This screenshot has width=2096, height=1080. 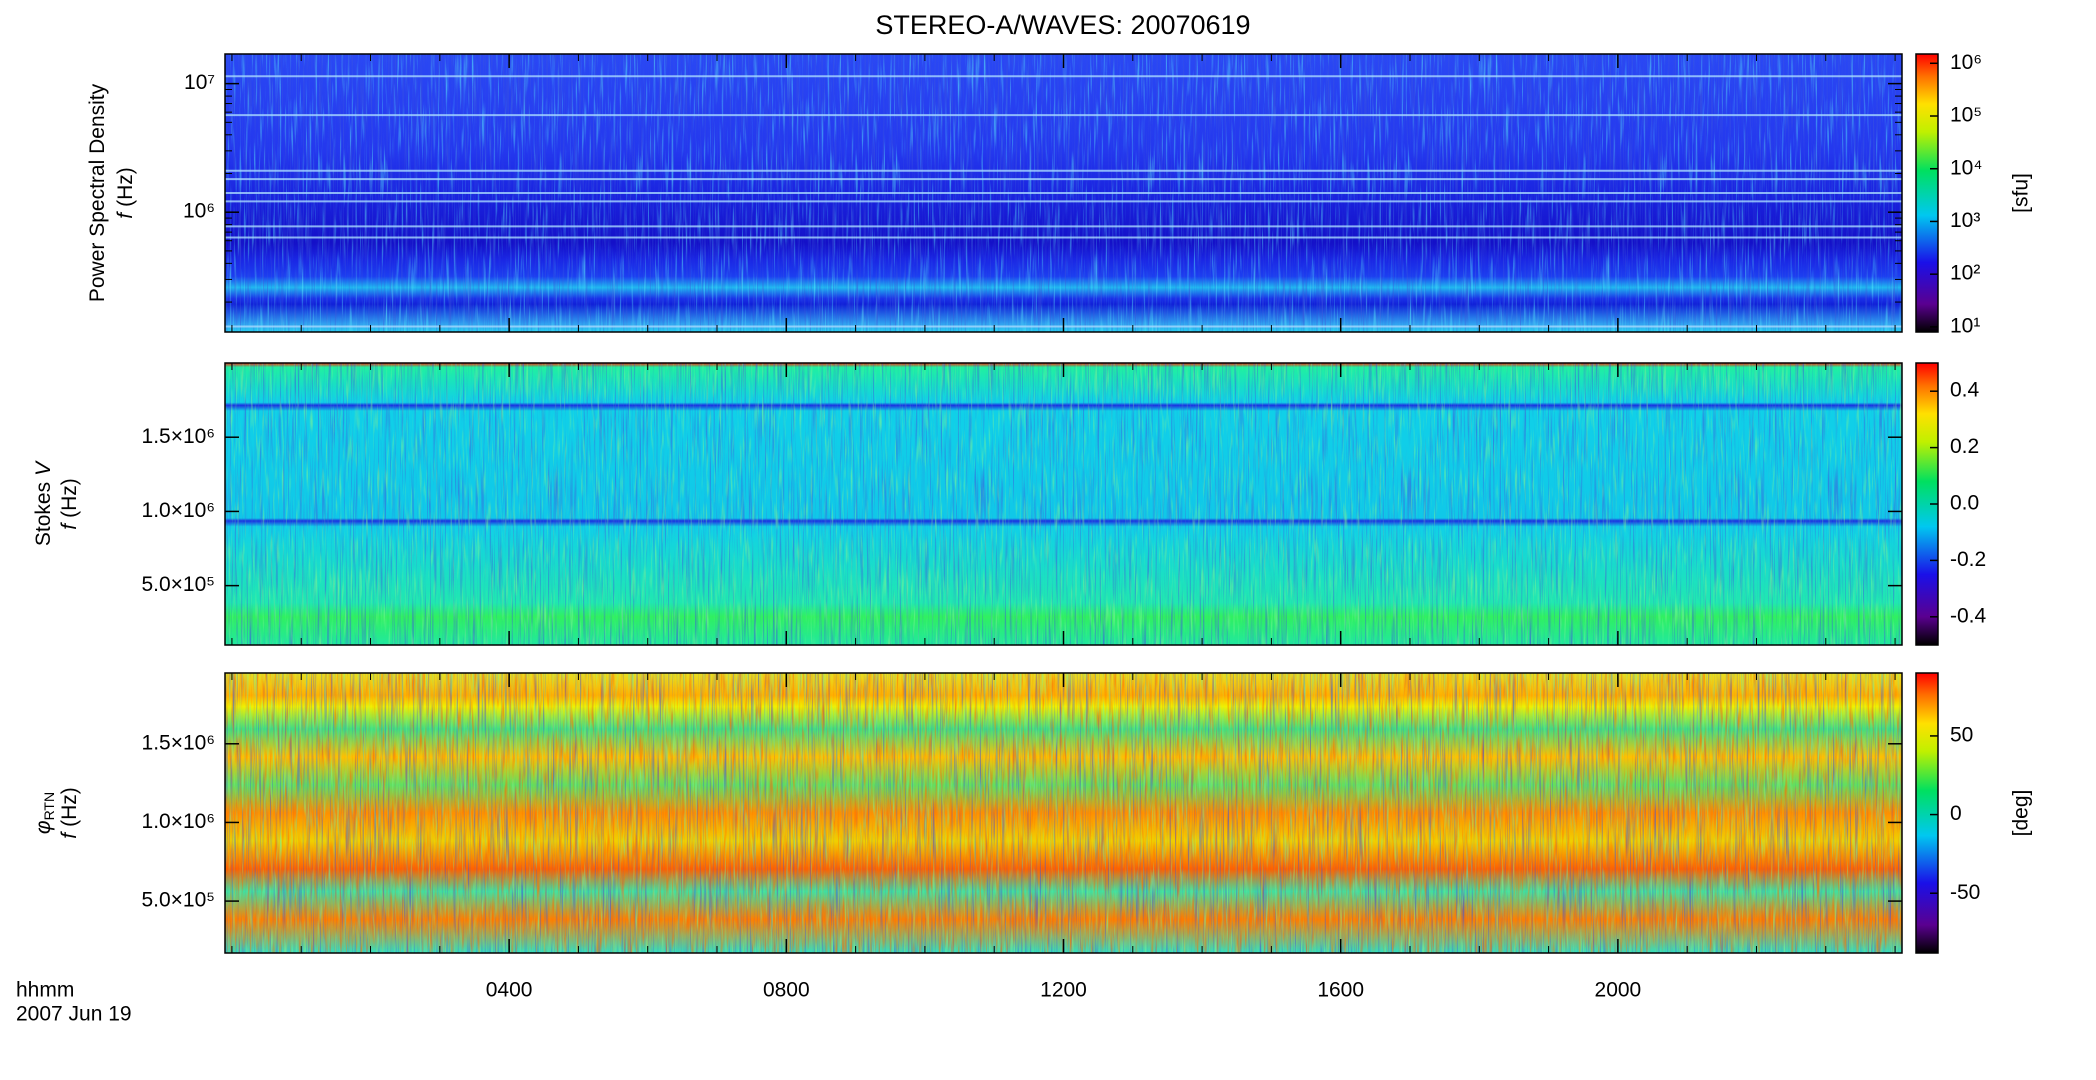 What do you see at coordinates (1062, 25) in the screenshot?
I see `chart-title: STEREO-A/WAVES: 20070619` at bounding box center [1062, 25].